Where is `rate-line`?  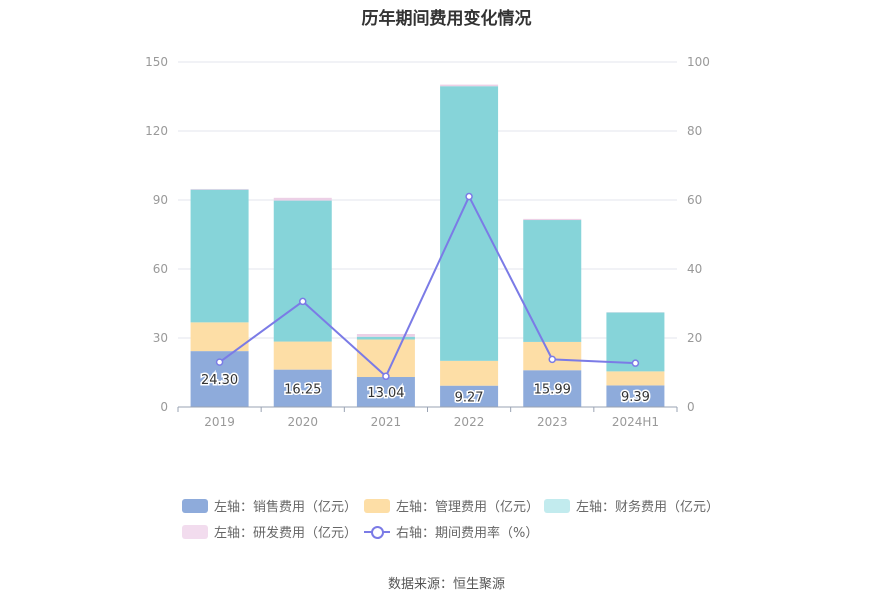
rate-line is located at coordinates (427, 286).